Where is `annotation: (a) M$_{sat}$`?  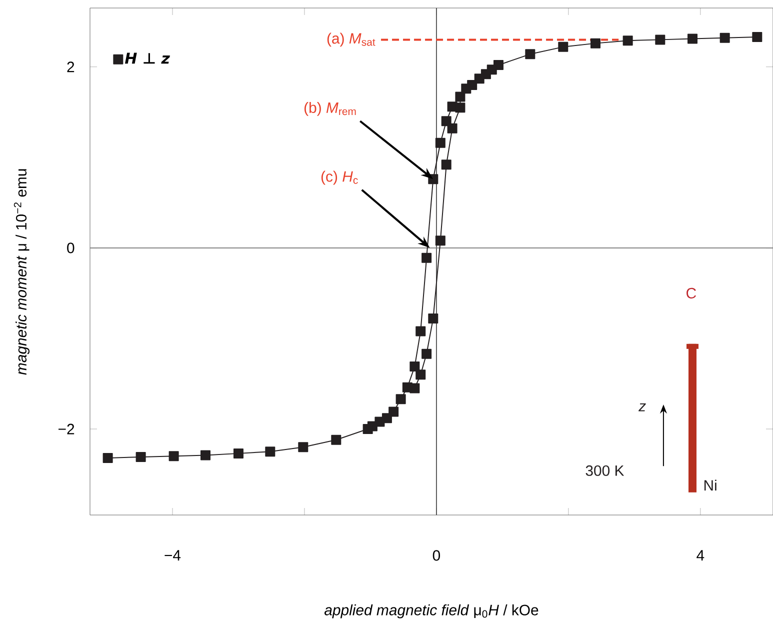 annotation: (a) M$_{sat}$ is located at coordinates (351, 39).